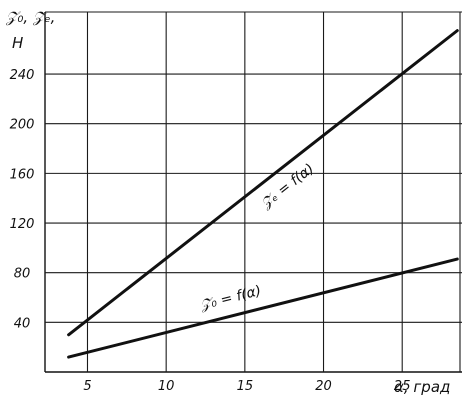  I want to click on y-axis-label: 𝒵₀, 𝒵ₑ,, so click(30, 17).